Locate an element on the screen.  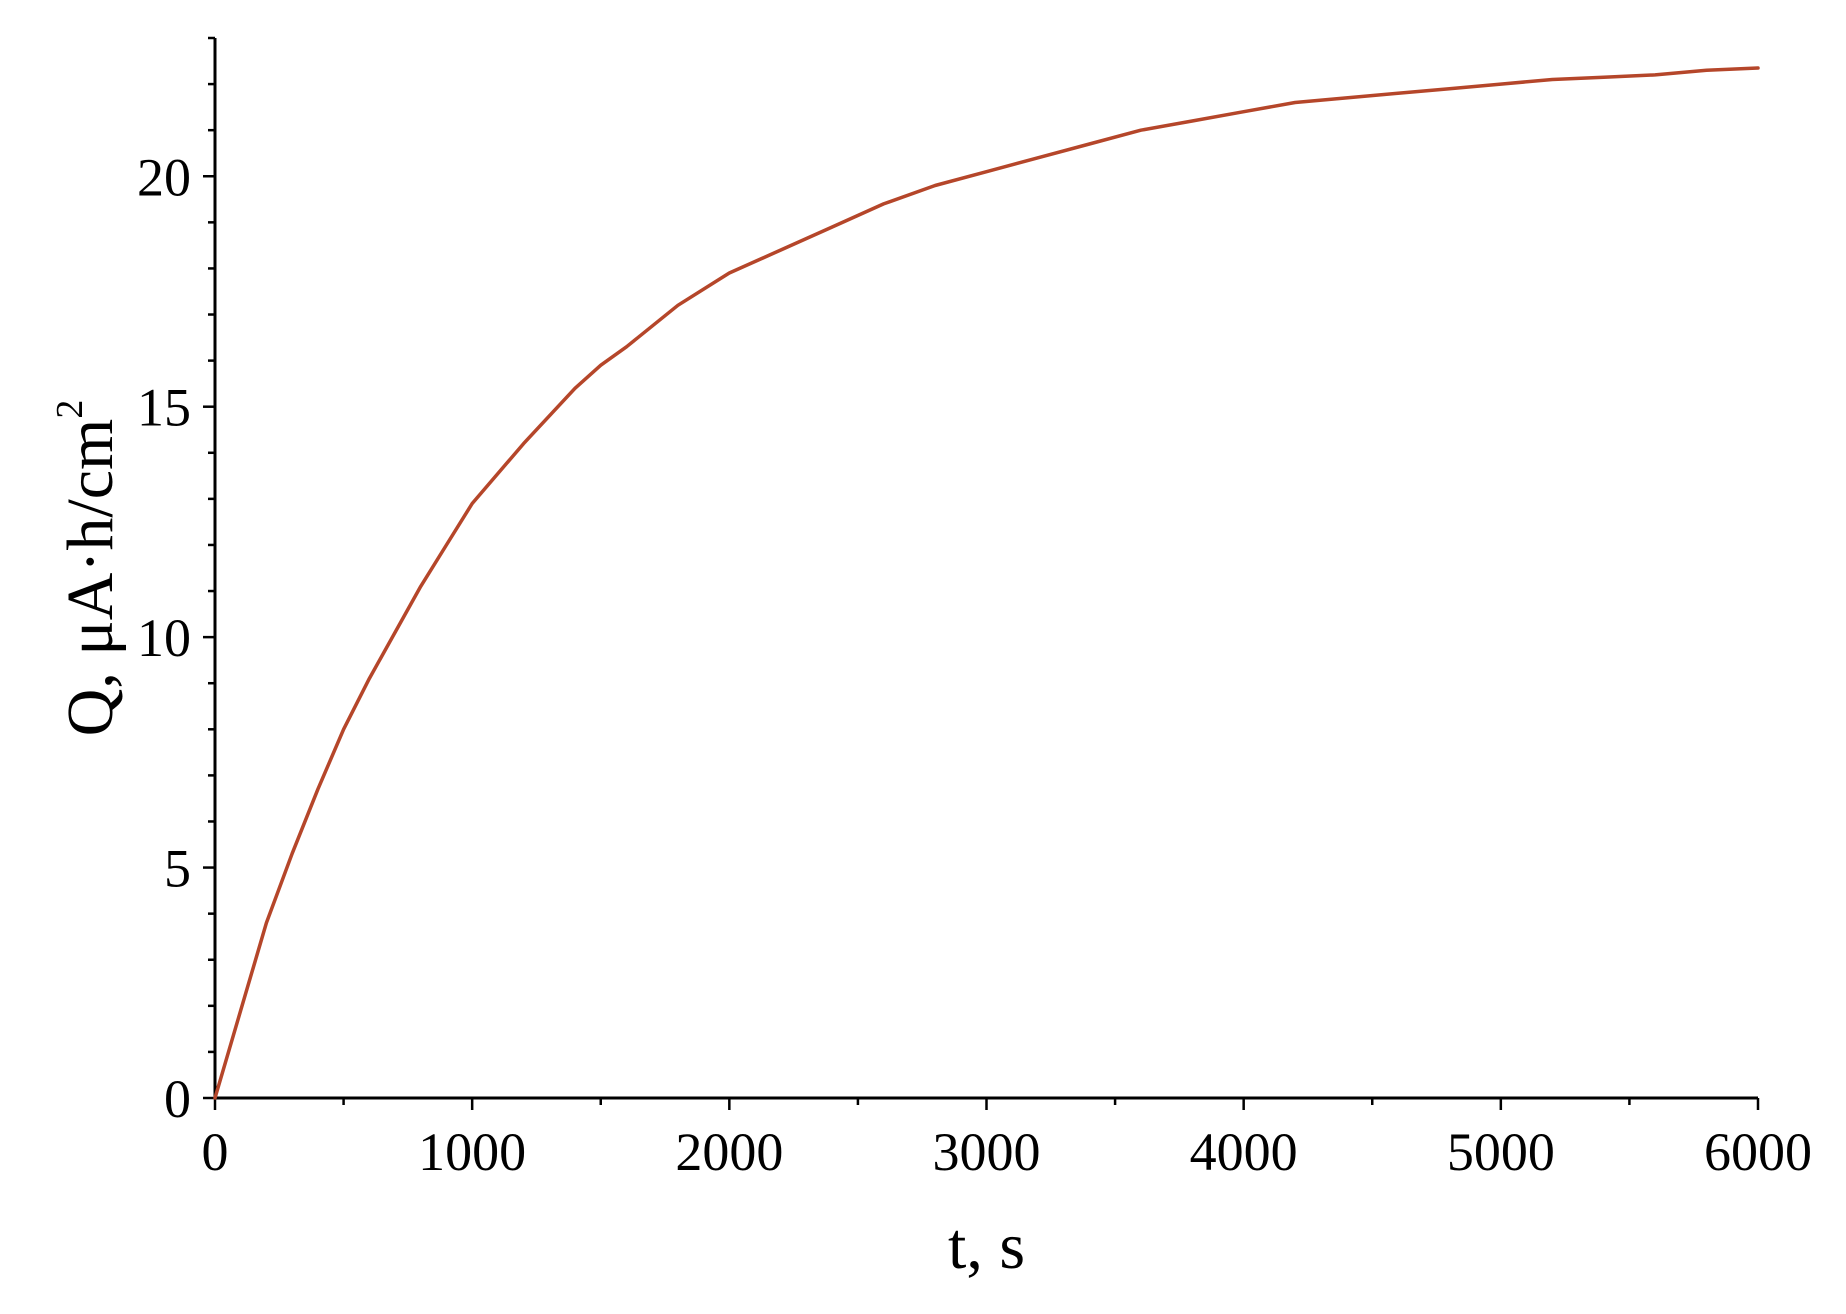
y-tick-label: 10 is located at coordinates (164, 638).